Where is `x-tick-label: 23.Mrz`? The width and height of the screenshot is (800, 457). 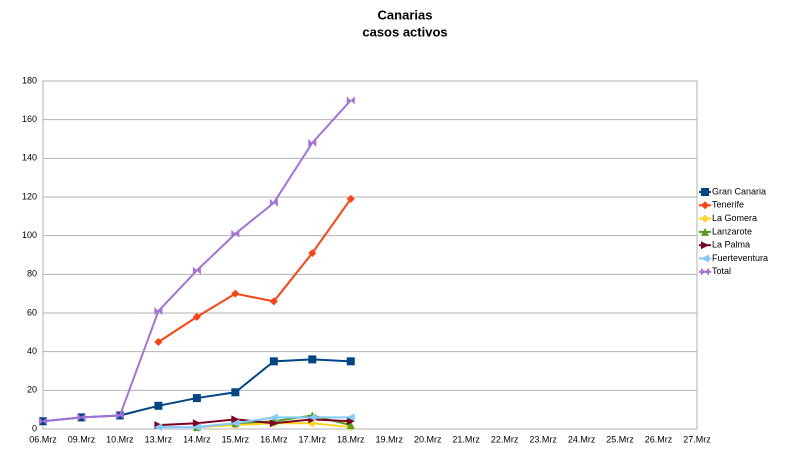
x-tick-label: 23.Mrz is located at coordinates (543, 439).